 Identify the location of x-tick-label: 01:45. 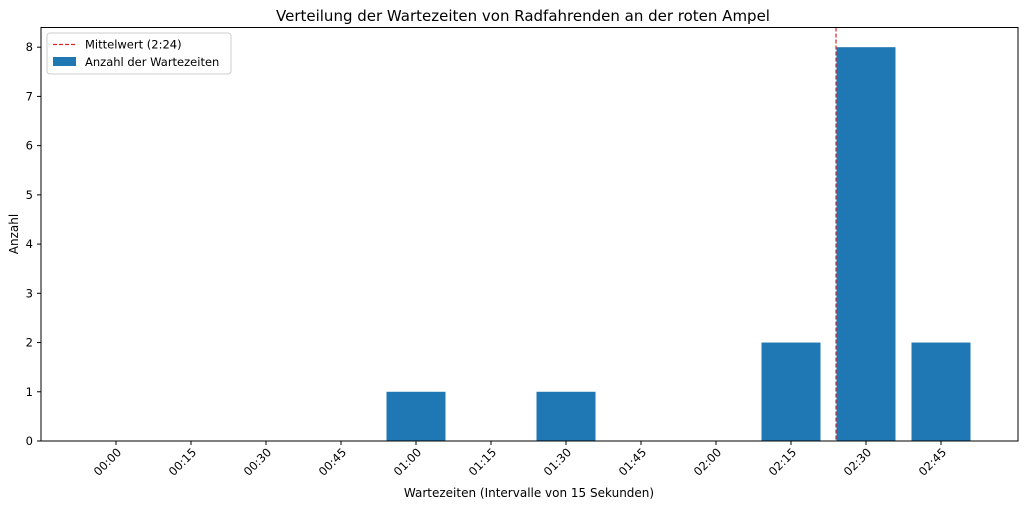
(632, 461).